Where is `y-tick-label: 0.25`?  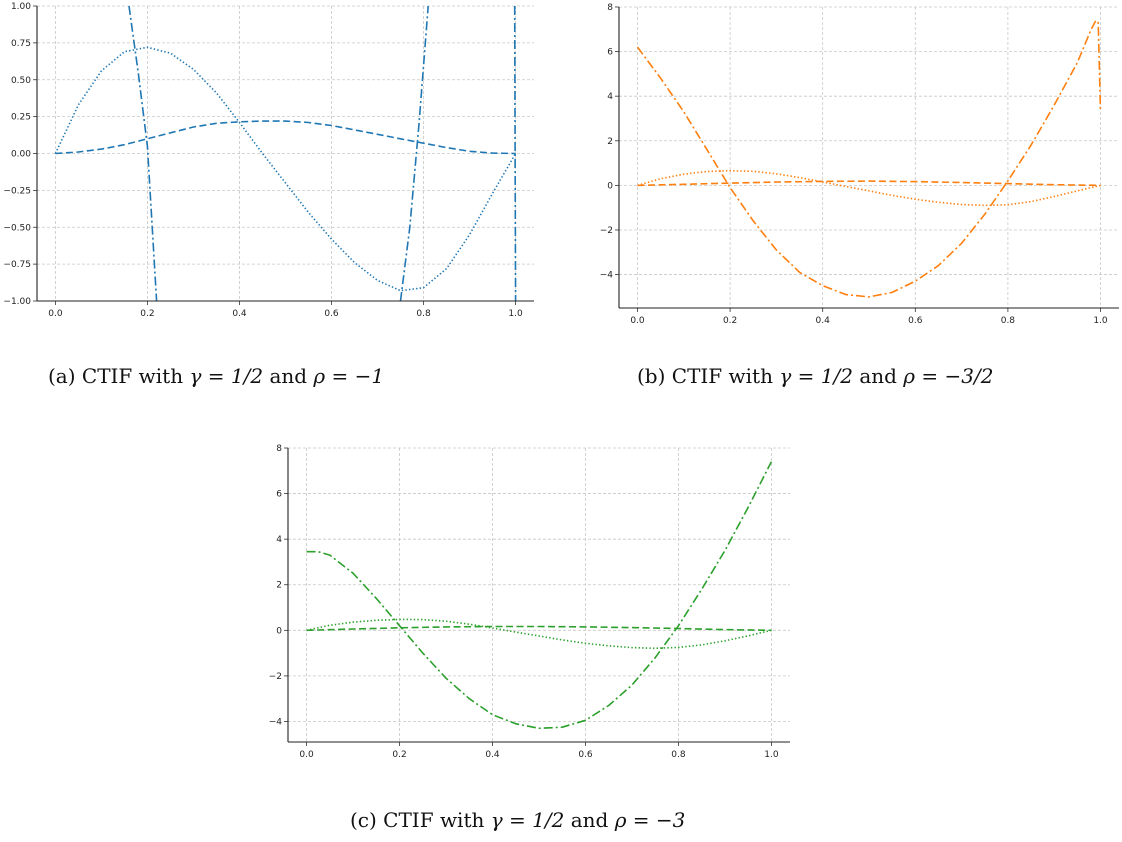 y-tick-label: 0.25 is located at coordinates (21, 118).